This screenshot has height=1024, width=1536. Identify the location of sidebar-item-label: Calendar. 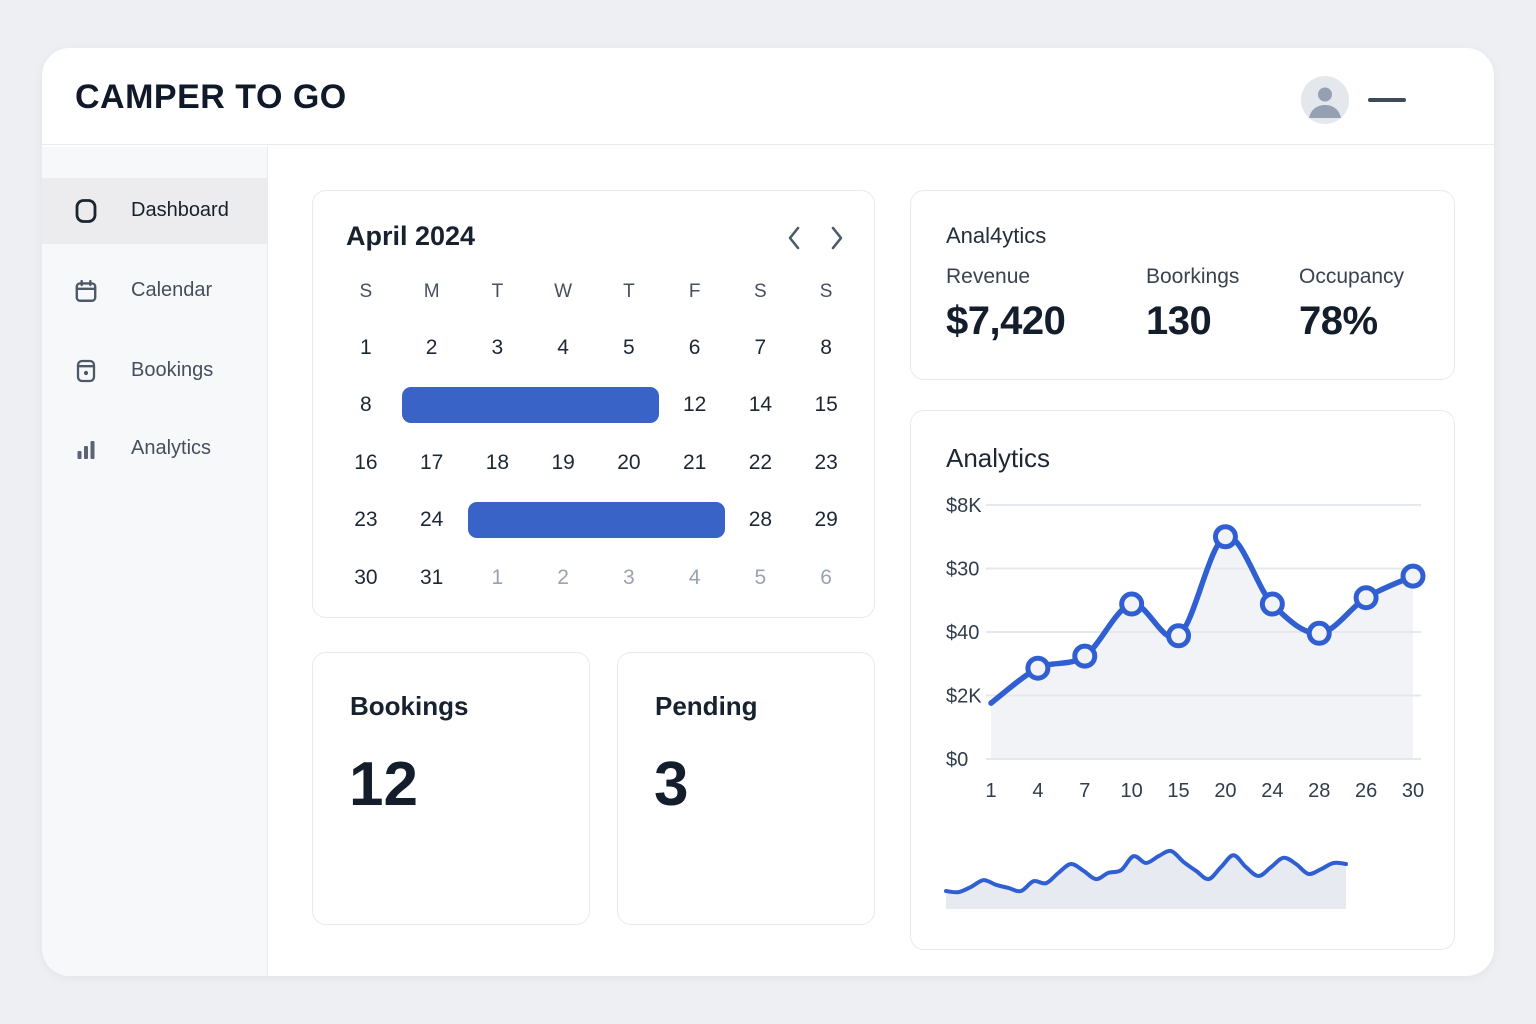
(172, 290).